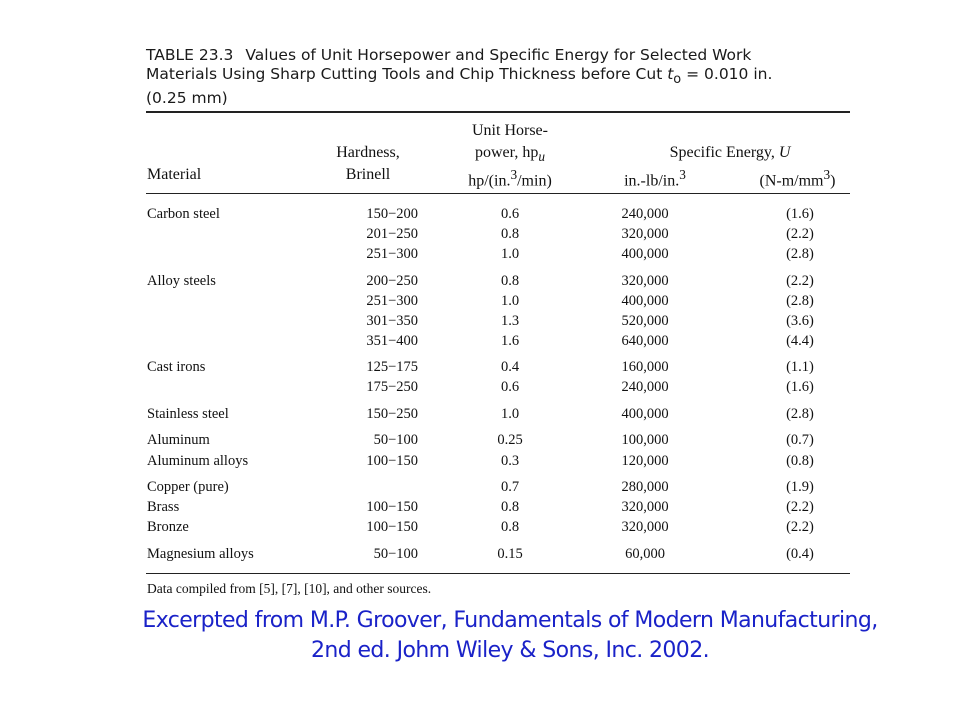 Image resolution: width=960 pixels, height=720 pixels. What do you see at coordinates (510, 341) in the screenshot?
I see `cell-unit-hp: 1.6` at bounding box center [510, 341].